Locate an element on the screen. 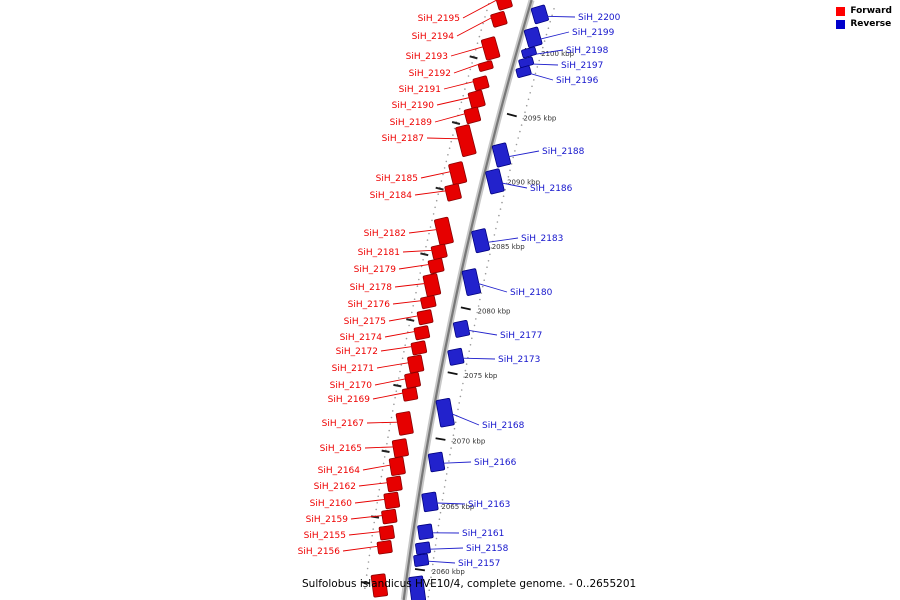  gene-label-SiH_2164: SiH_2164 is located at coordinates (339, 471).